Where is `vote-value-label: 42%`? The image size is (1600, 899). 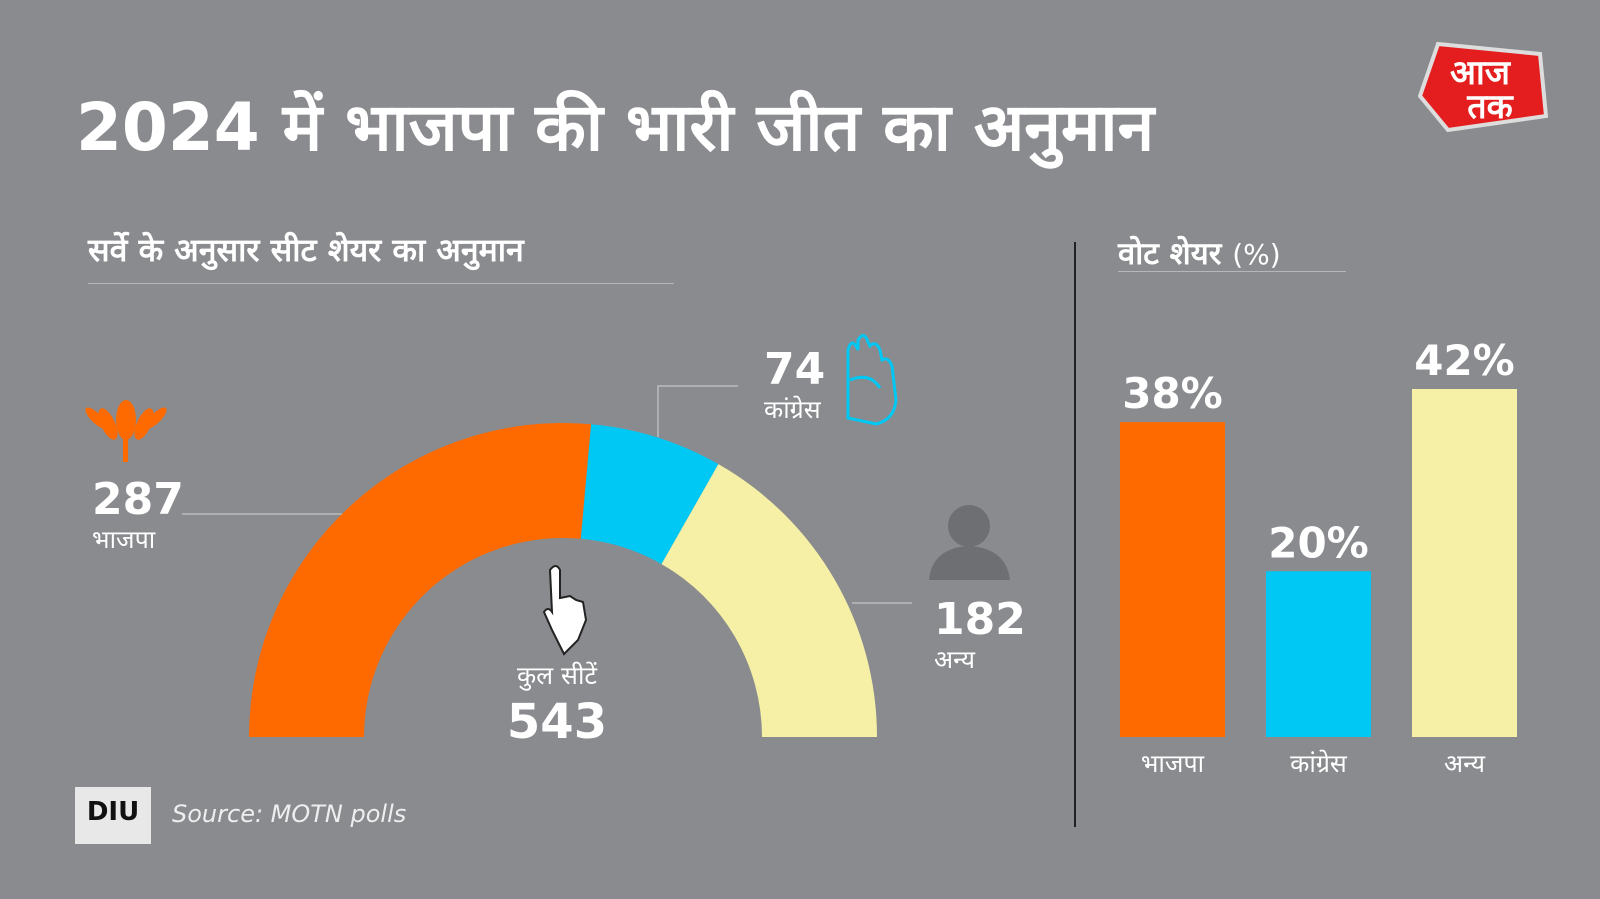 vote-value-label: 42% is located at coordinates (1464, 360).